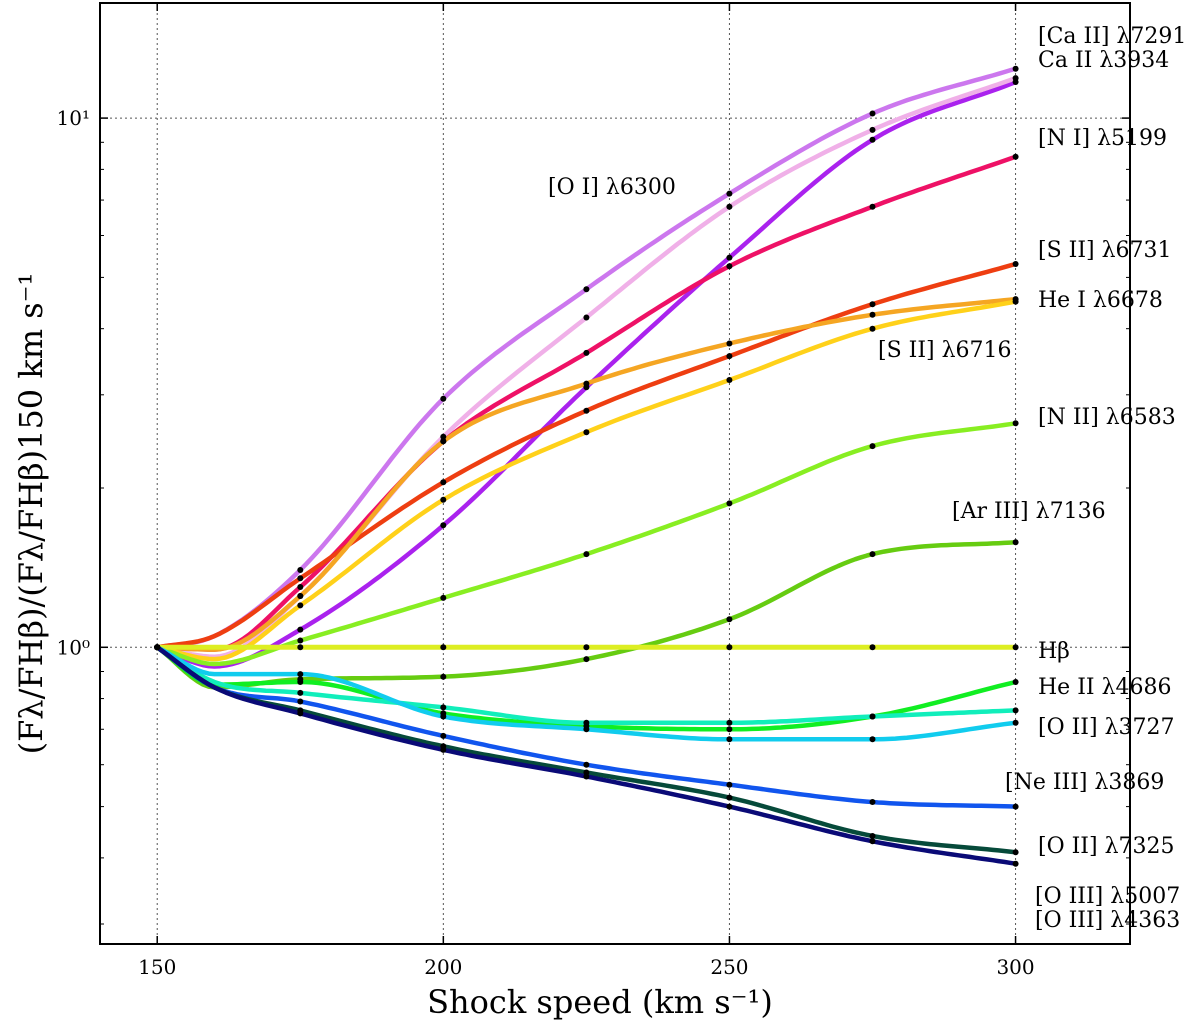  Describe the element at coordinates (1105, 687) in the screenshot. I see `series-label-10: He II λ4686` at that location.